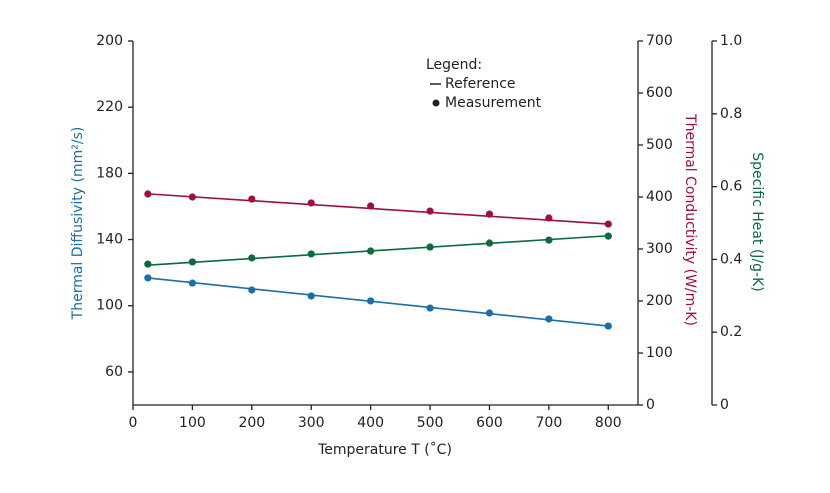  Describe the element at coordinates (549, 423) in the screenshot. I see `x-tick-label: 700` at that location.